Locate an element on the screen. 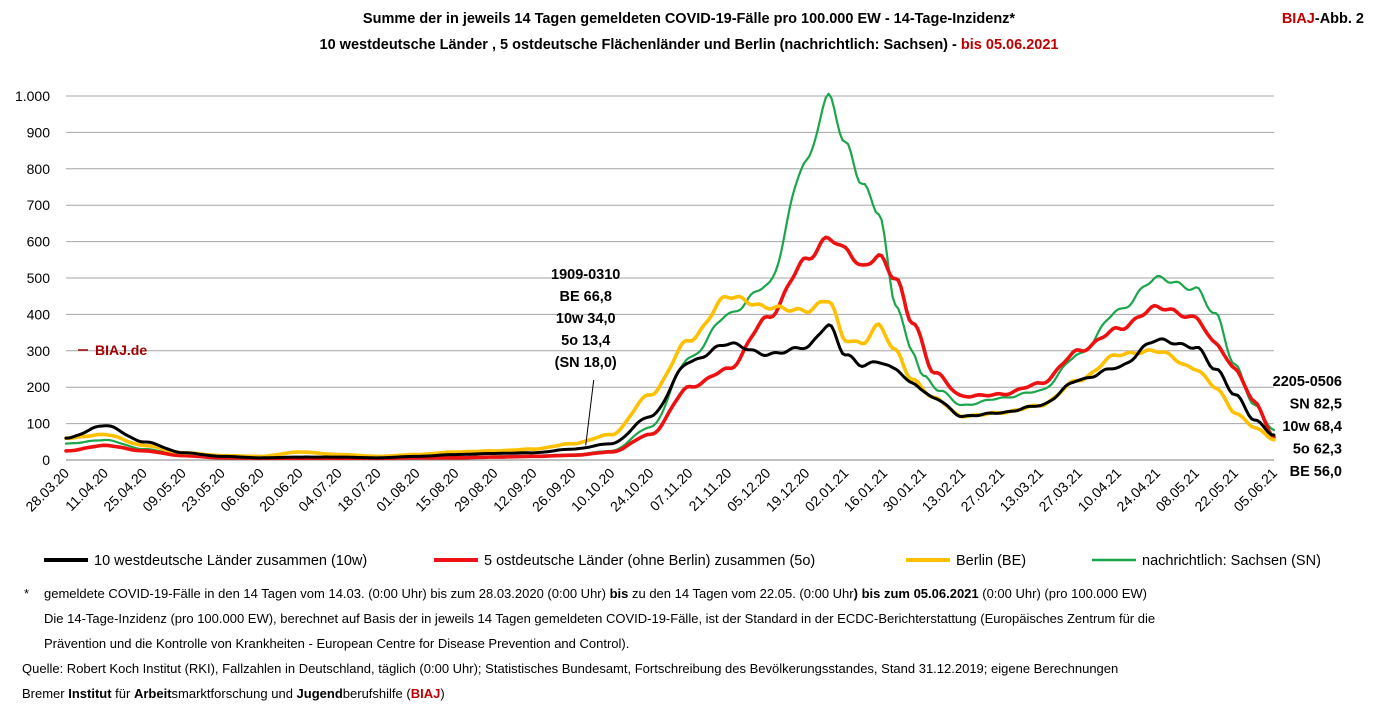  y-tick-label: 200 is located at coordinates (39, 387).